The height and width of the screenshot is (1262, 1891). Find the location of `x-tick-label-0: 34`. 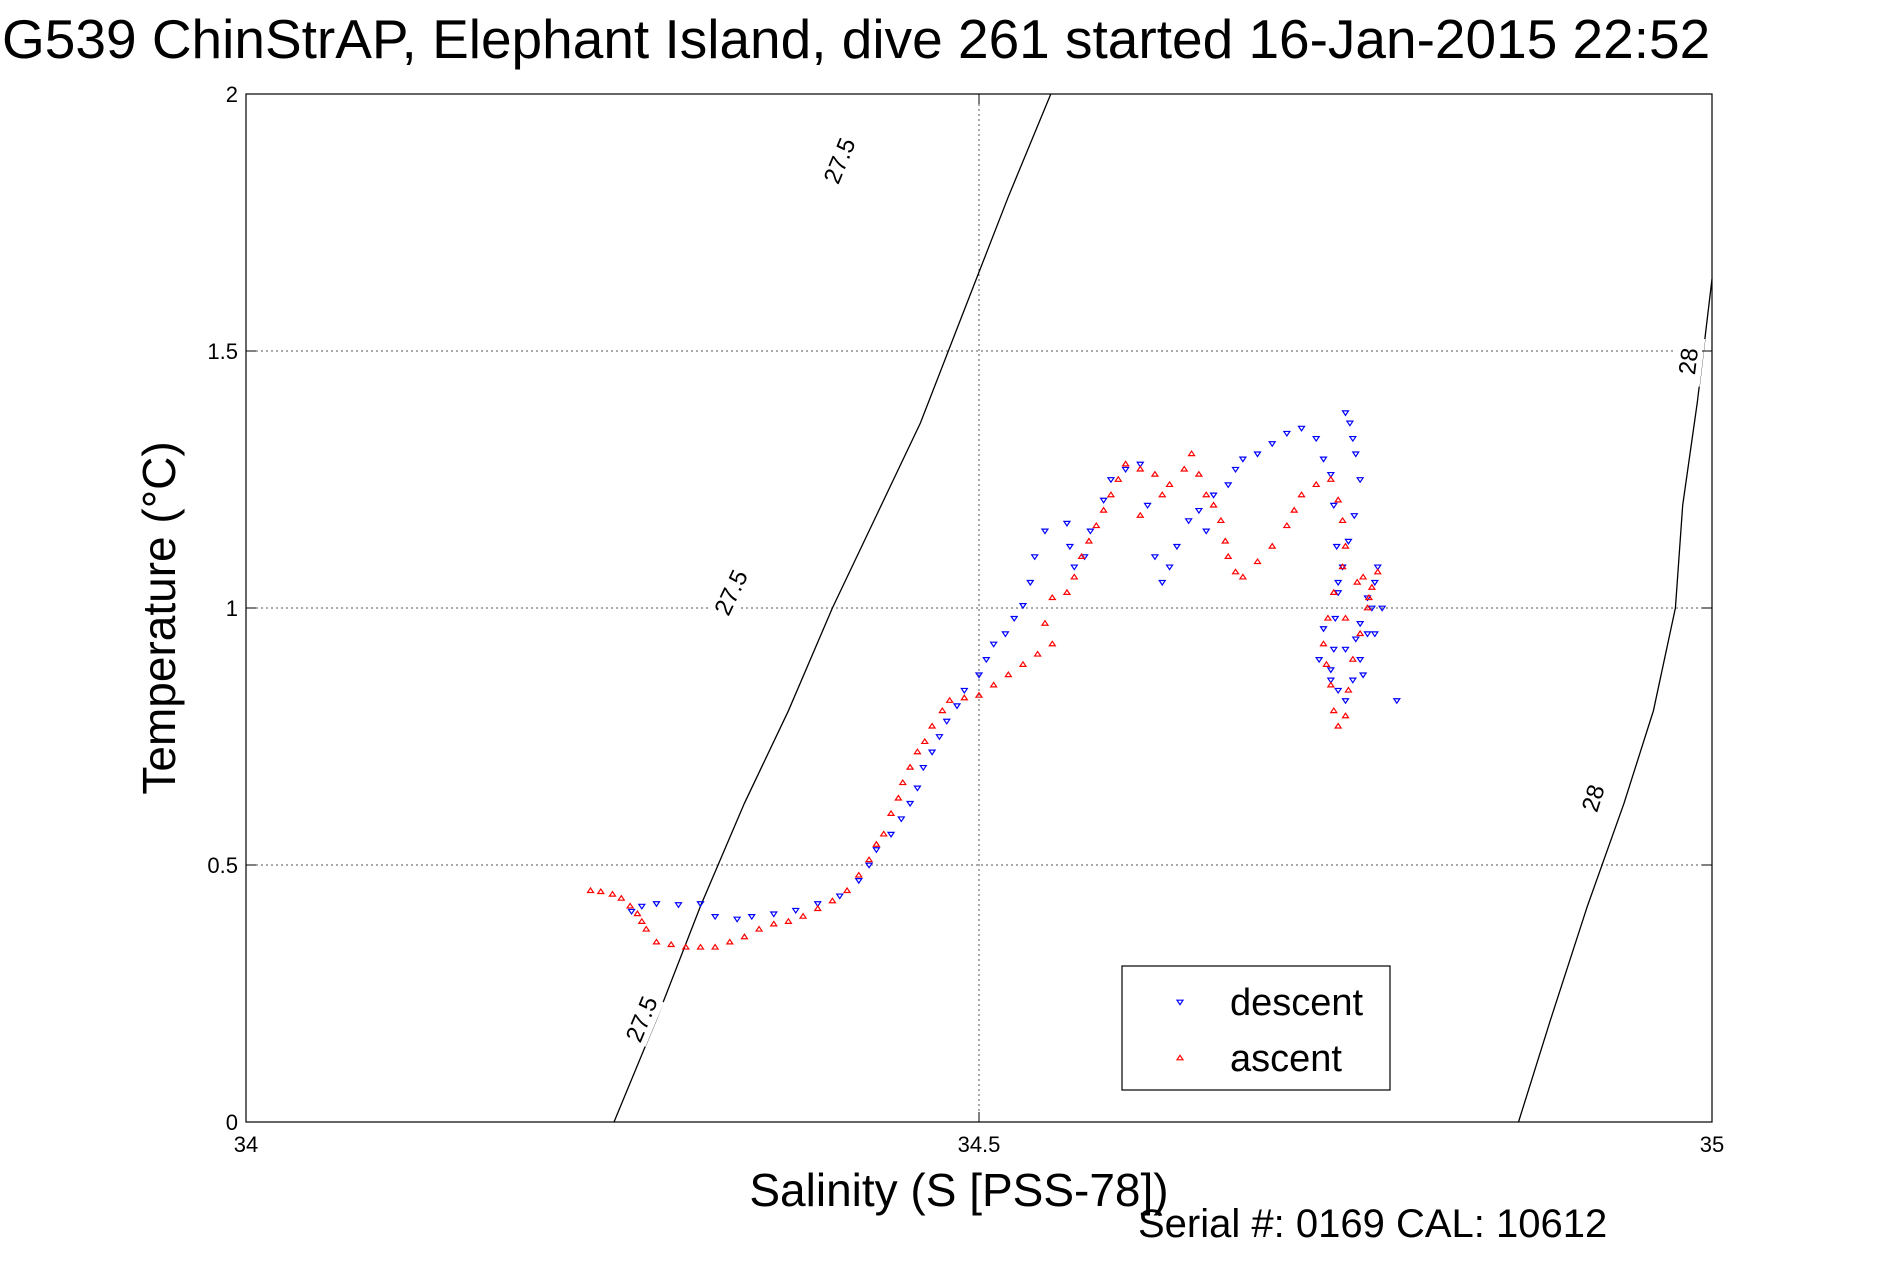

x-tick-label-0: 34 is located at coordinates (246, 1144).